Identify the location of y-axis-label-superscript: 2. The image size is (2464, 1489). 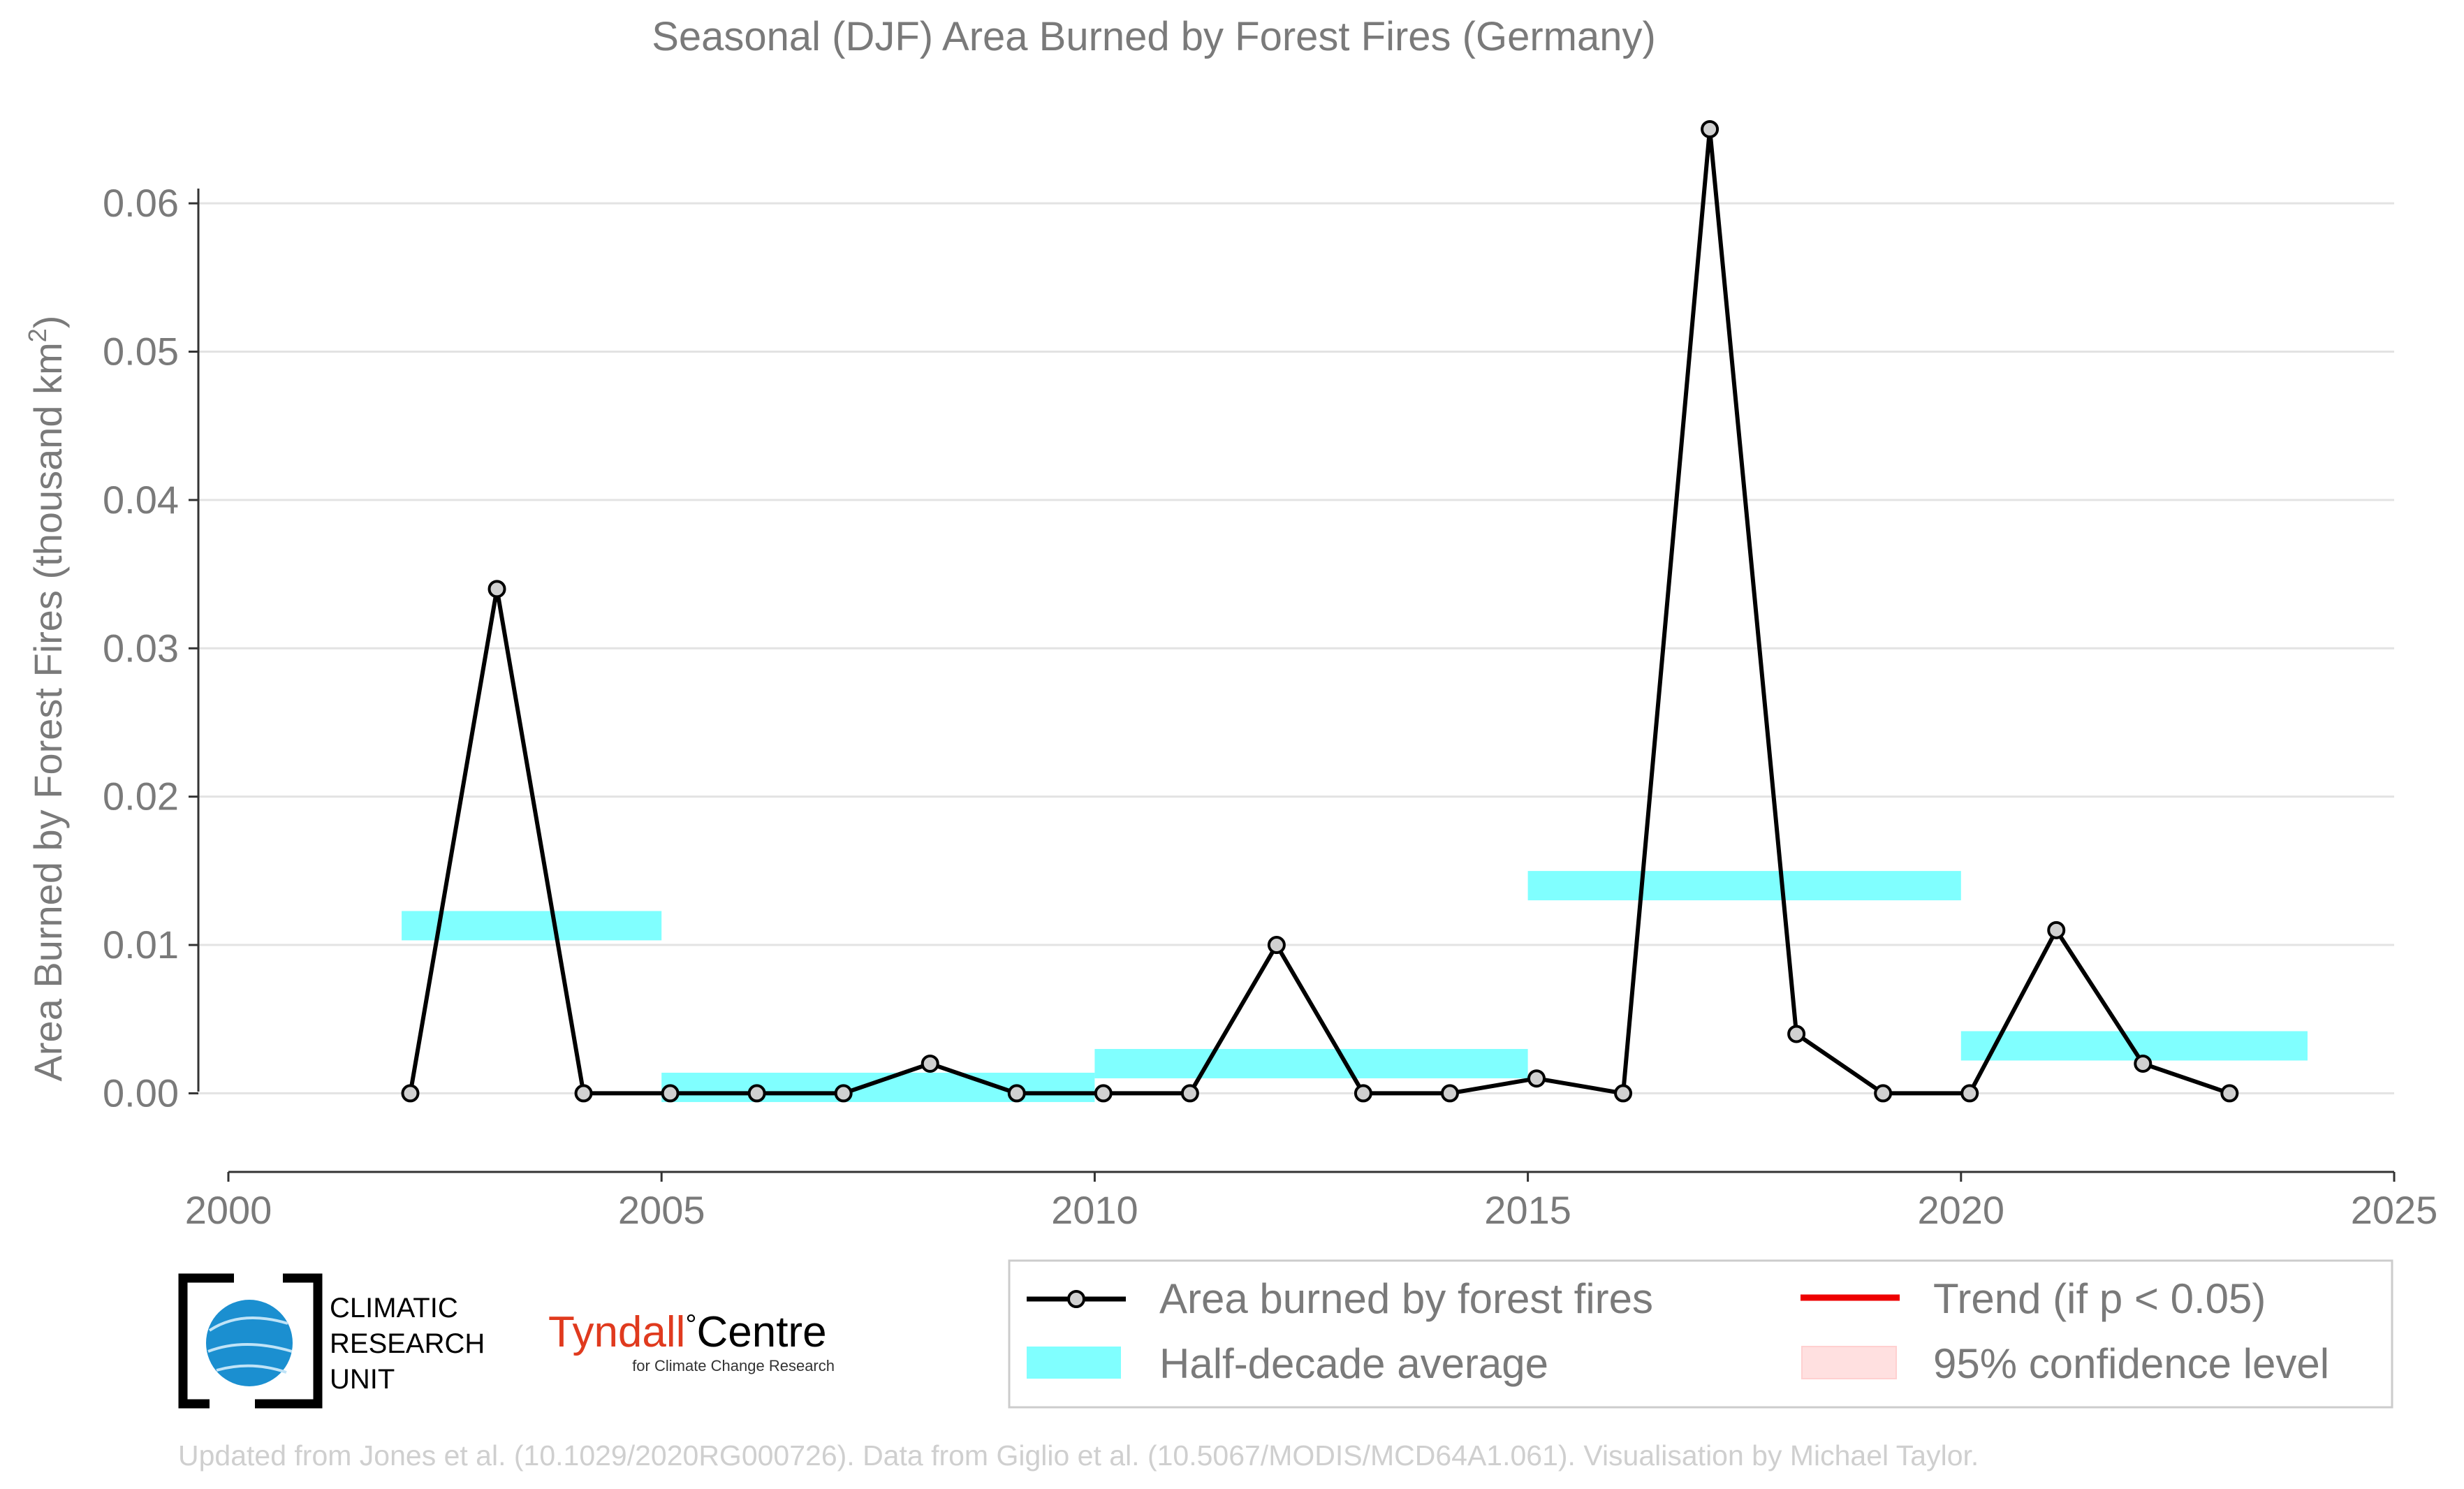
(37, 335).